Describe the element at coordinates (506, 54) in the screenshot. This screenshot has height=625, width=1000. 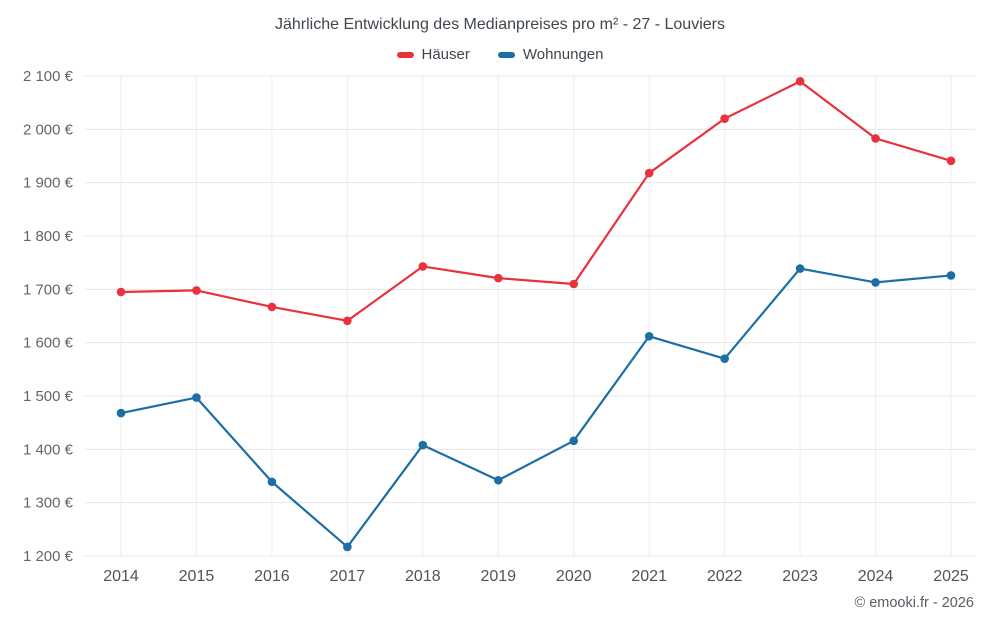
I see `wohnungen-series-swatch-icon` at that location.